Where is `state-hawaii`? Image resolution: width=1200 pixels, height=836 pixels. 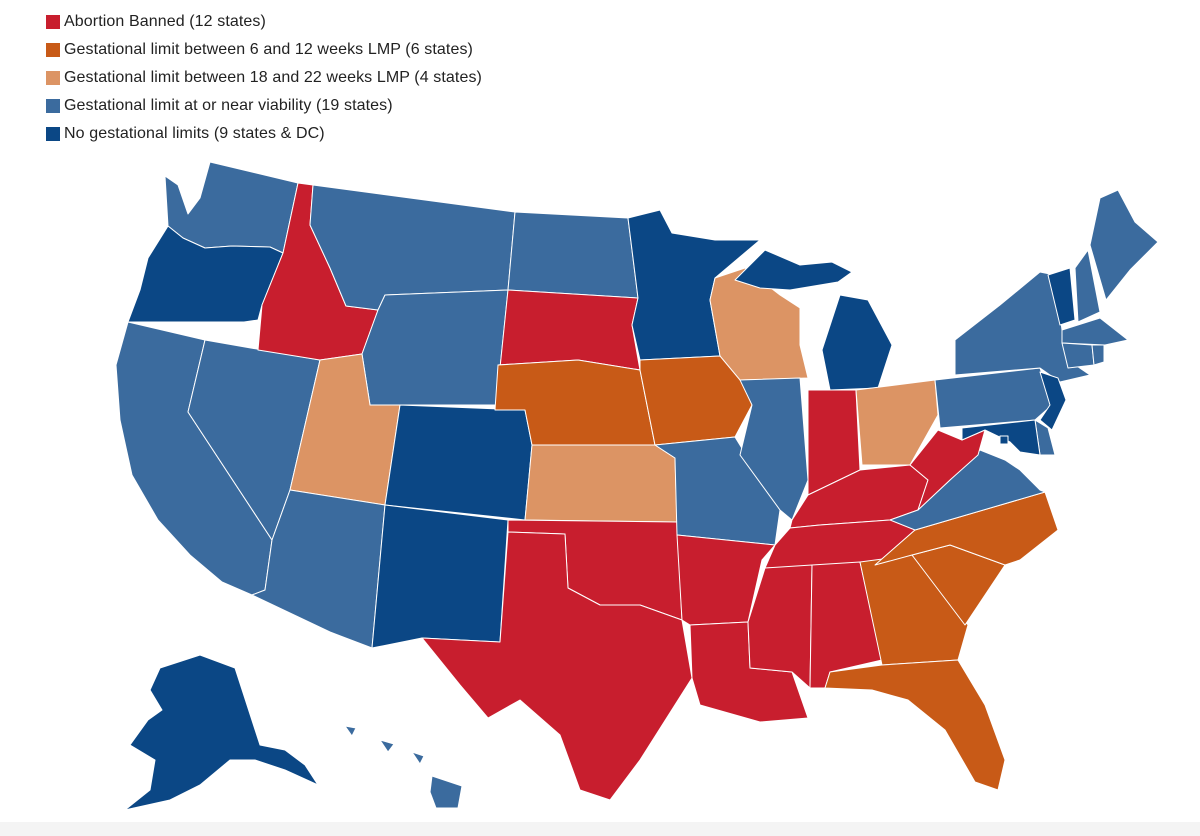 state-hawaii is located at coordinates (403, 767).